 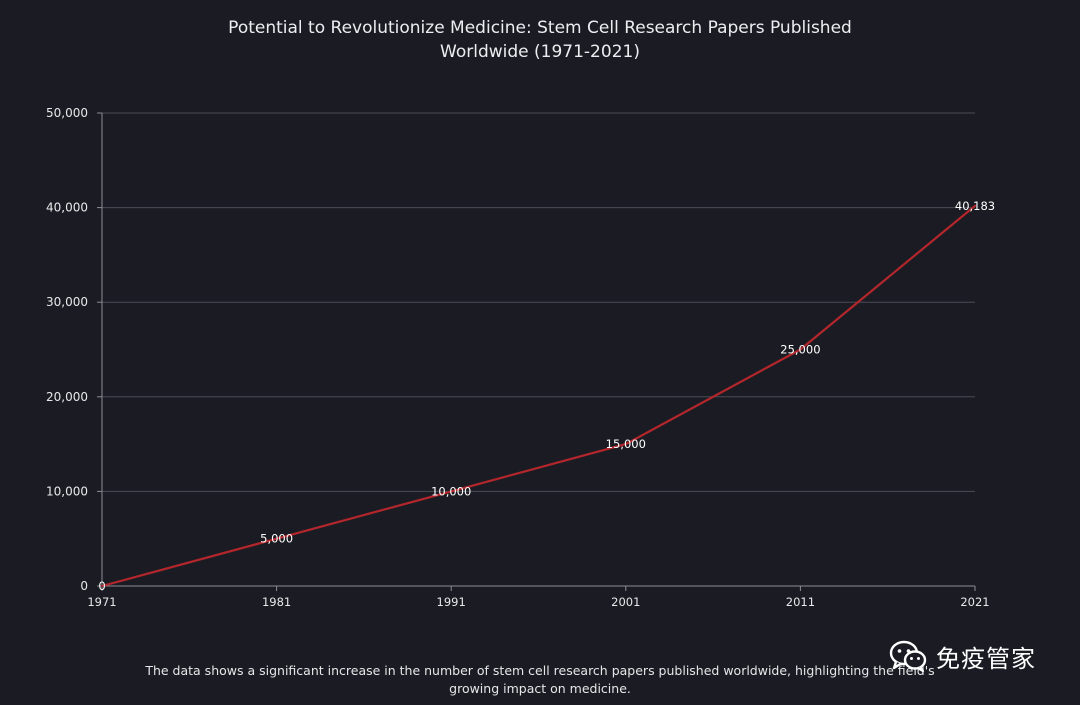 I want to click on x-tick-label: 2021, so click(x=974, y=602).